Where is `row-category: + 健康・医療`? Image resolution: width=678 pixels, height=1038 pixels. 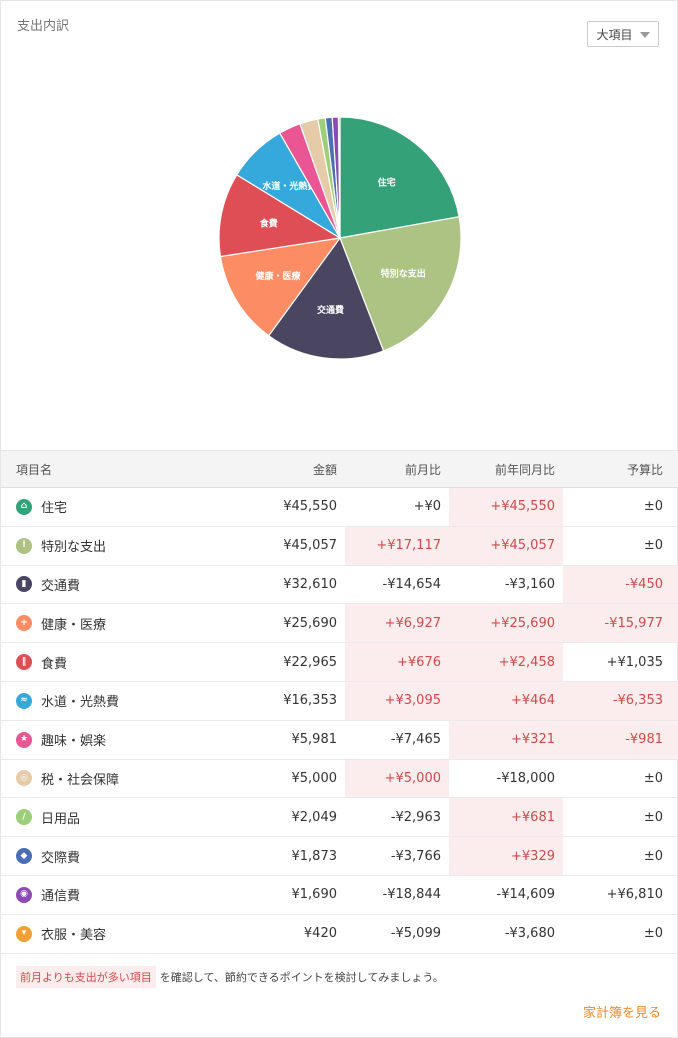 row-category: + 健康・医療 is located at coordinates (126, 623).